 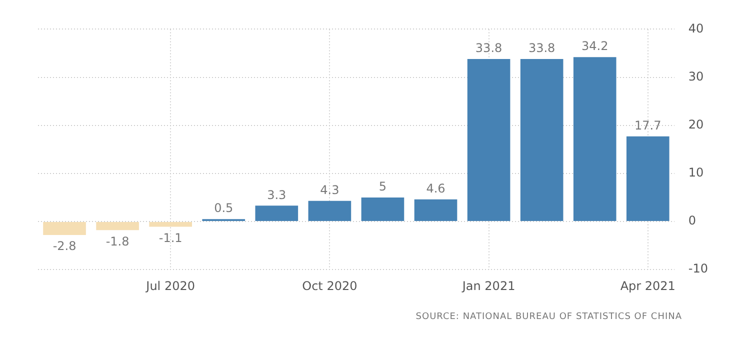 I want to click on data-label: 0.5, so click(x=224, y=208).